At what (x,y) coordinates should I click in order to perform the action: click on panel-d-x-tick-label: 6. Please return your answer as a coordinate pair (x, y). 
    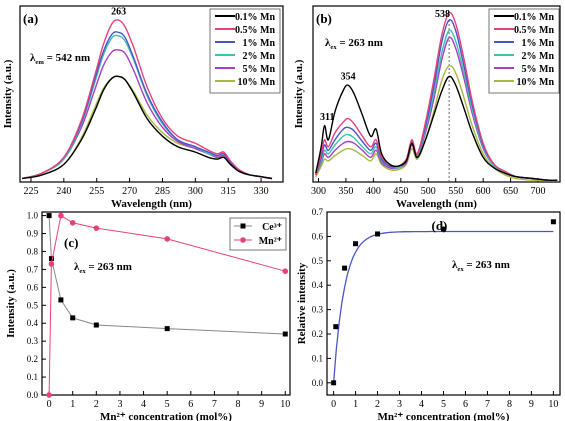
    Looking at the image, I should click on (465, 404).